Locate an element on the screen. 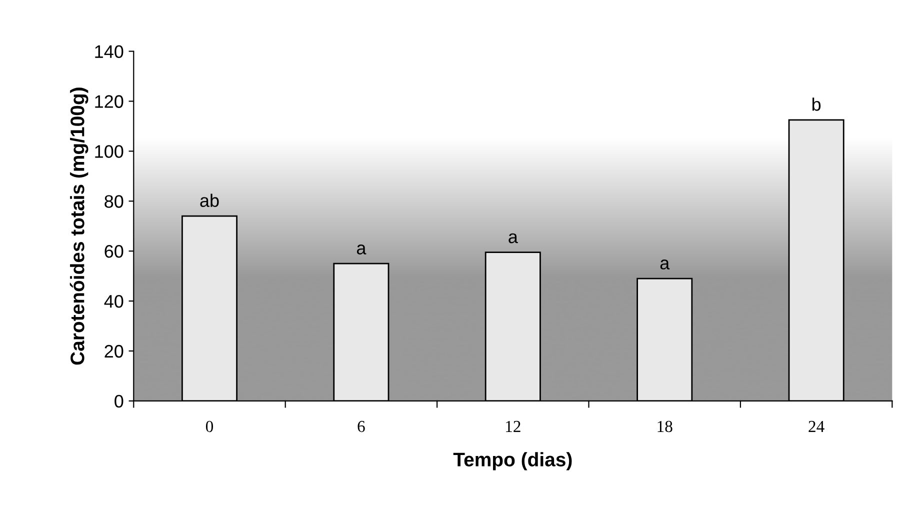 This screenshot has width=903, height=518. y-tick-label: 120 is located at coordinates (109, 101).